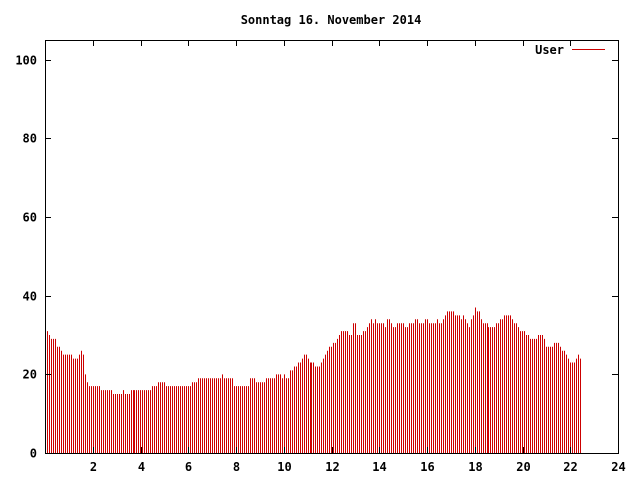 The image size is (640, 480). What do you see at coordinates (33, 454) in the screenshot?
I see `y-tick-label: 0` at bounding box center [33, 454].